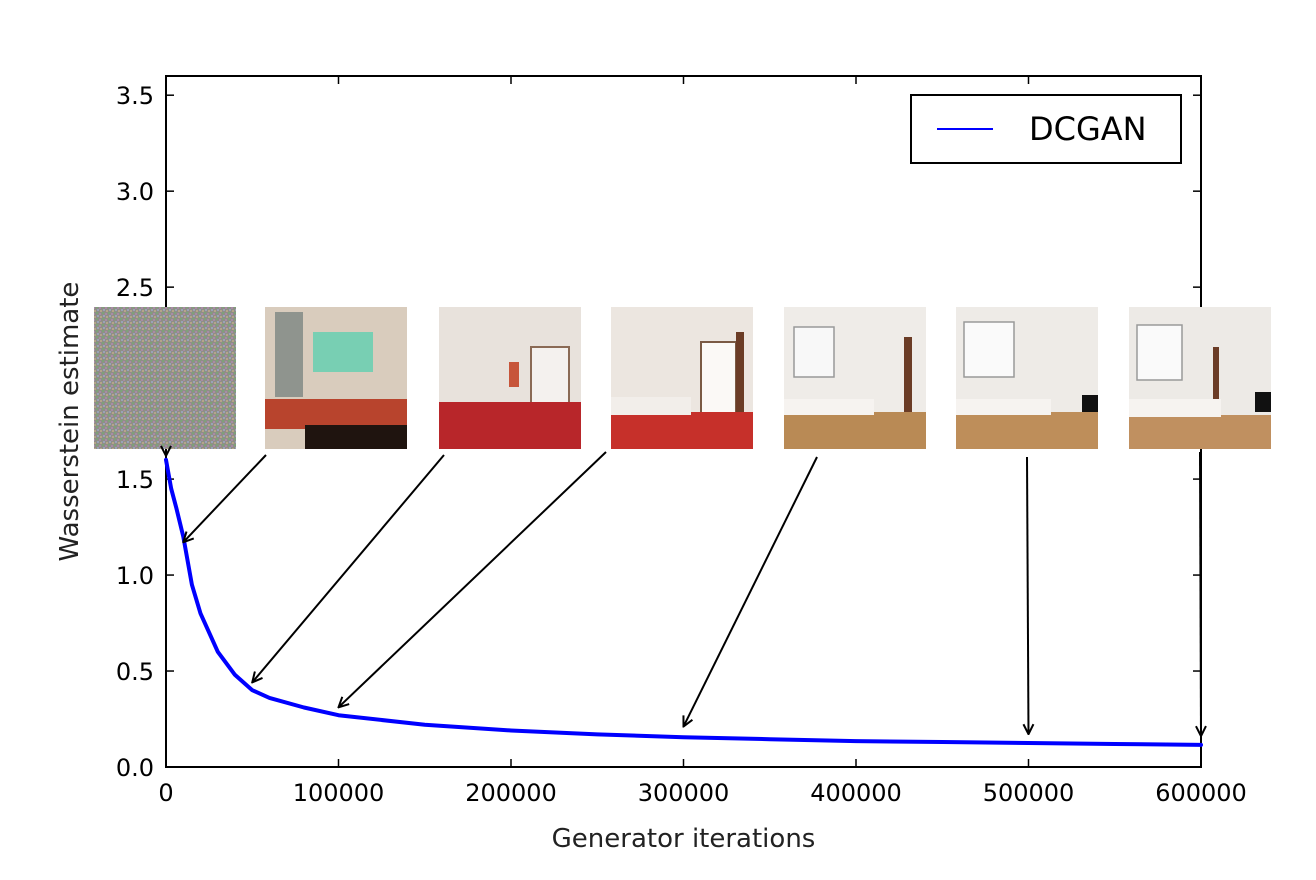 The height and width of the screenshot is (880, 1316). What do you see at coordinates (135, 480) in the screenshot?
I see `y-tick-label: 1.5` at bounding box center [135, 480].